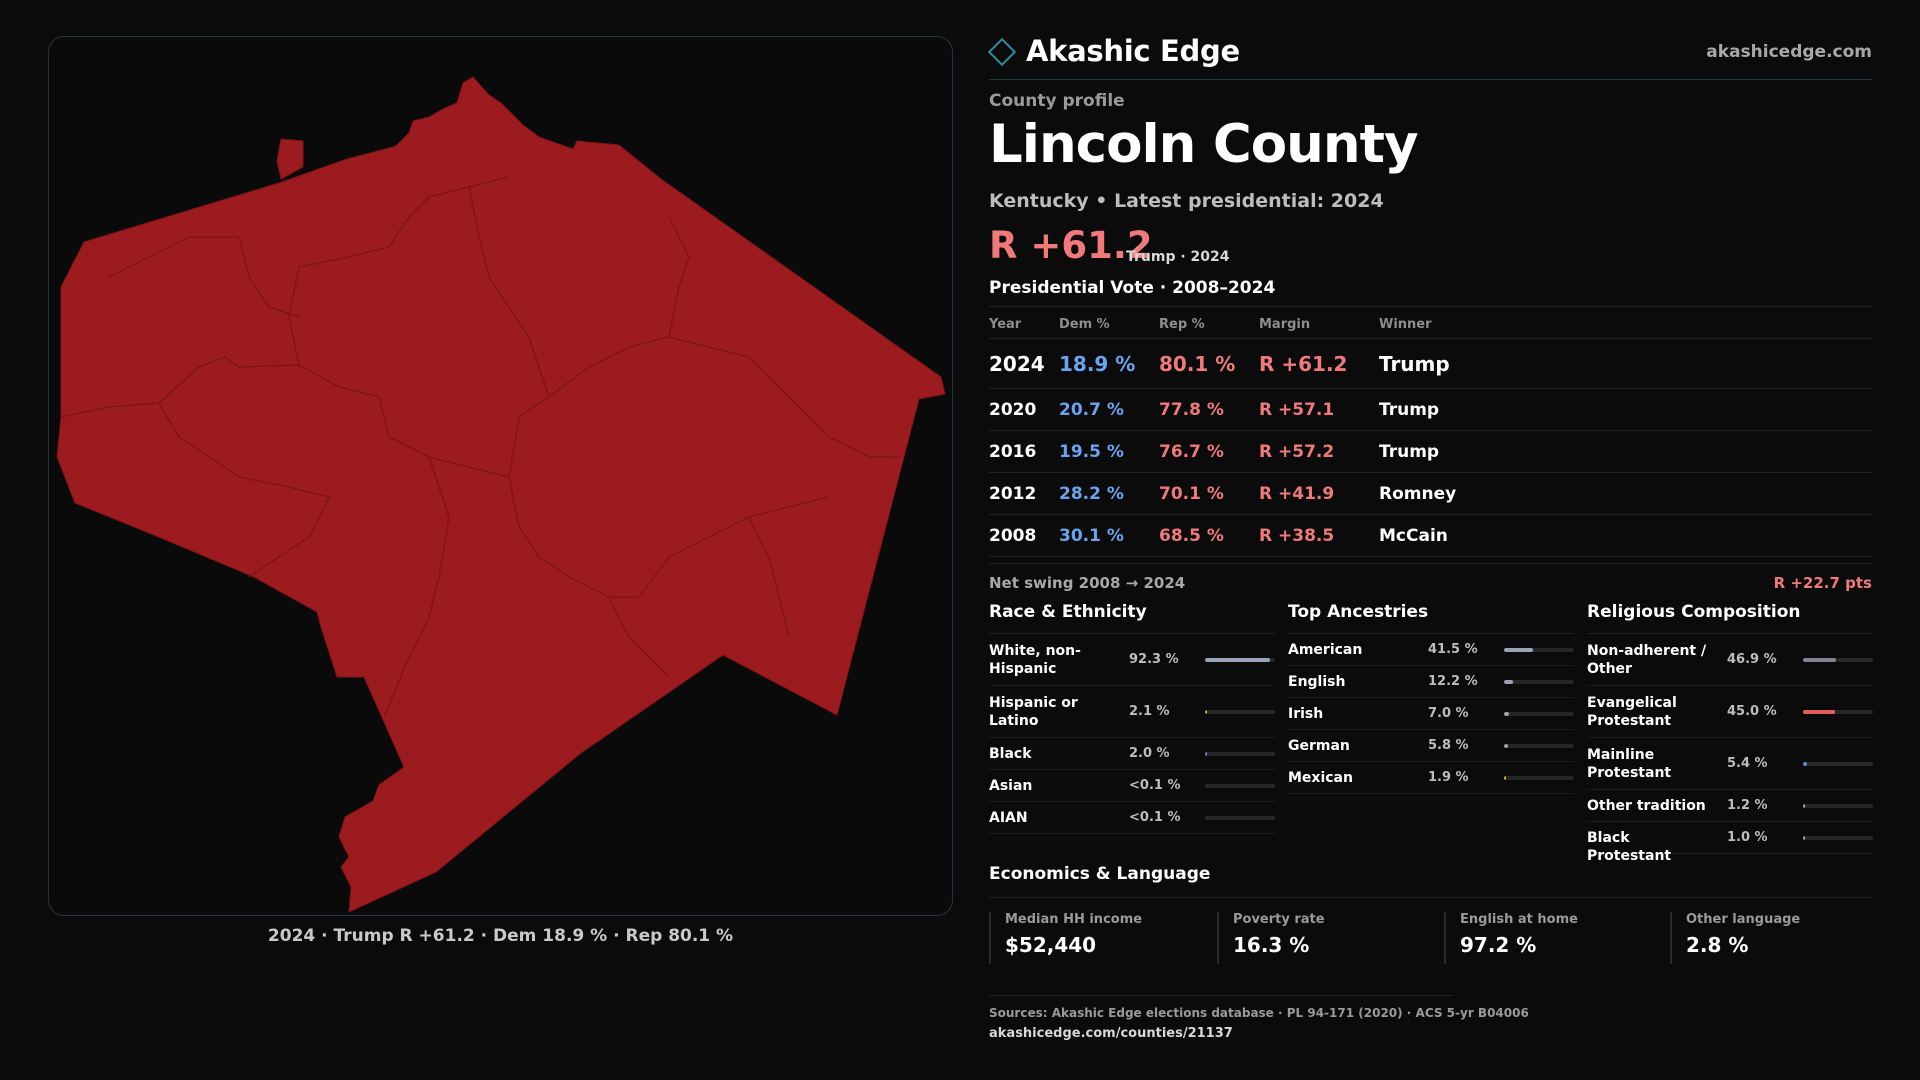 Image resolution: width=1920 pixels, height=1080 pixels. What do you see at coordinates (1498, 945) in the screenshot?
I see `econ-card-value: 97.2 %` at bounding box center [1498, 945].